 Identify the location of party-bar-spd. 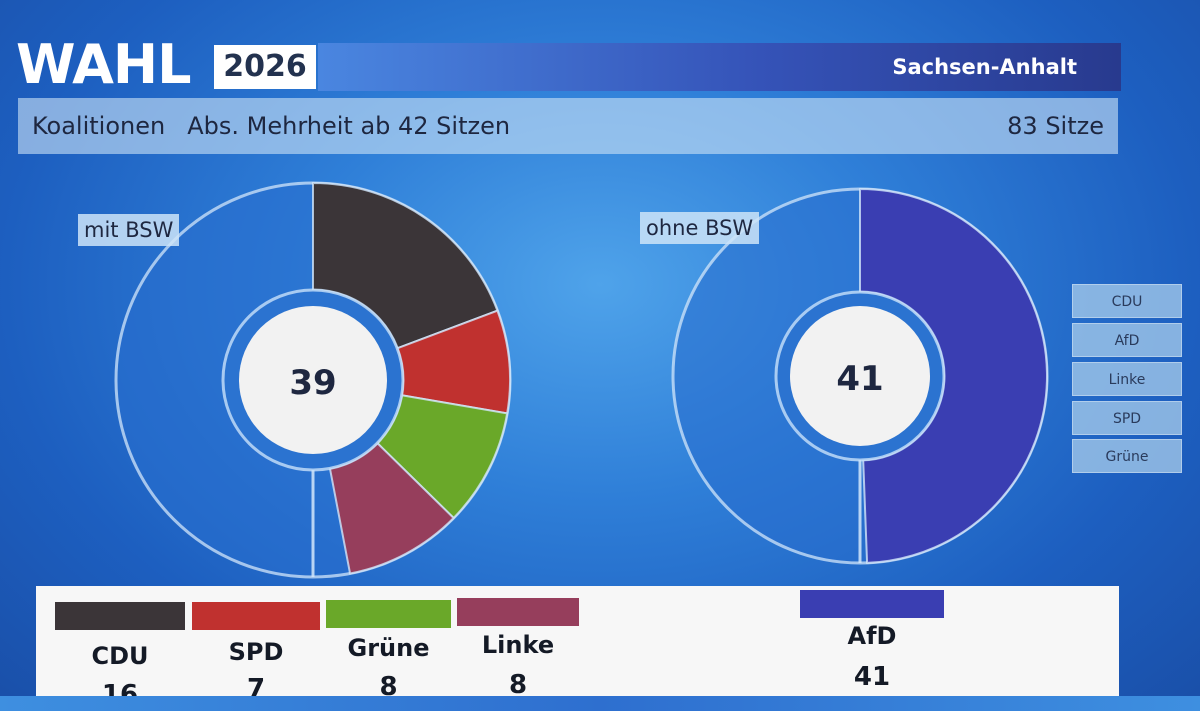
(256, 616).